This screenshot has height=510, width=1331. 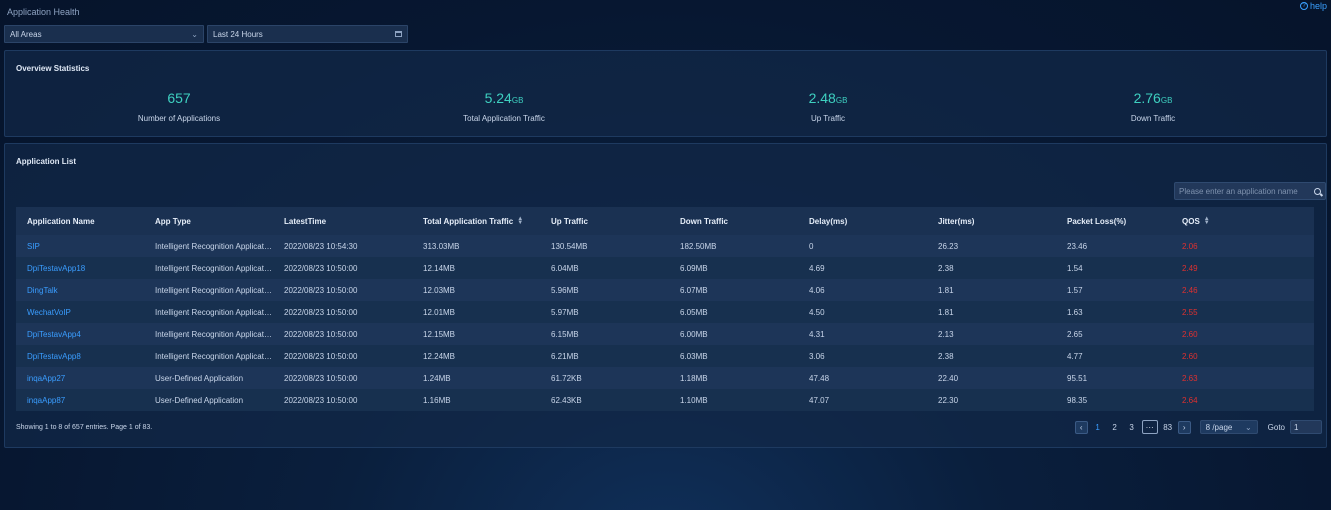 What do you see at coordinates (1228, 427) in the screenshot?
I see `page-size-select: 8 /page ⌄` at bounding box center [1228, 427].